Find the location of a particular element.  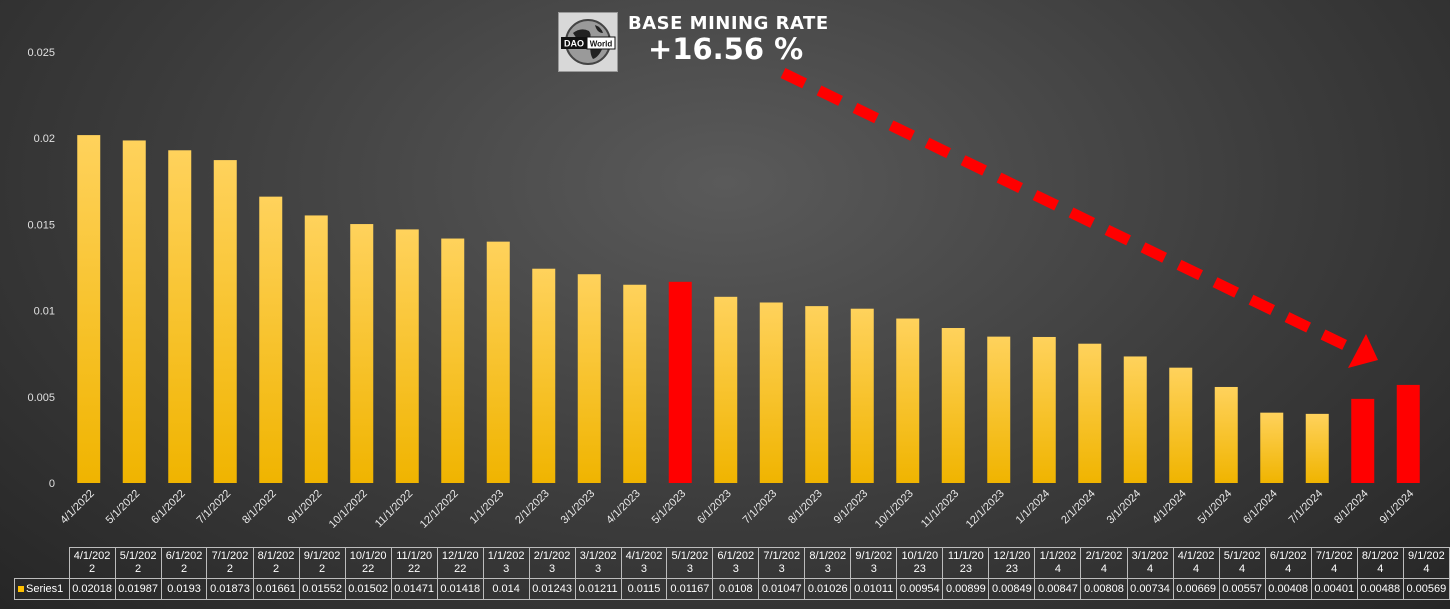

x-tick-label: 1/1/2024 is located at coordinates (1033, 507).